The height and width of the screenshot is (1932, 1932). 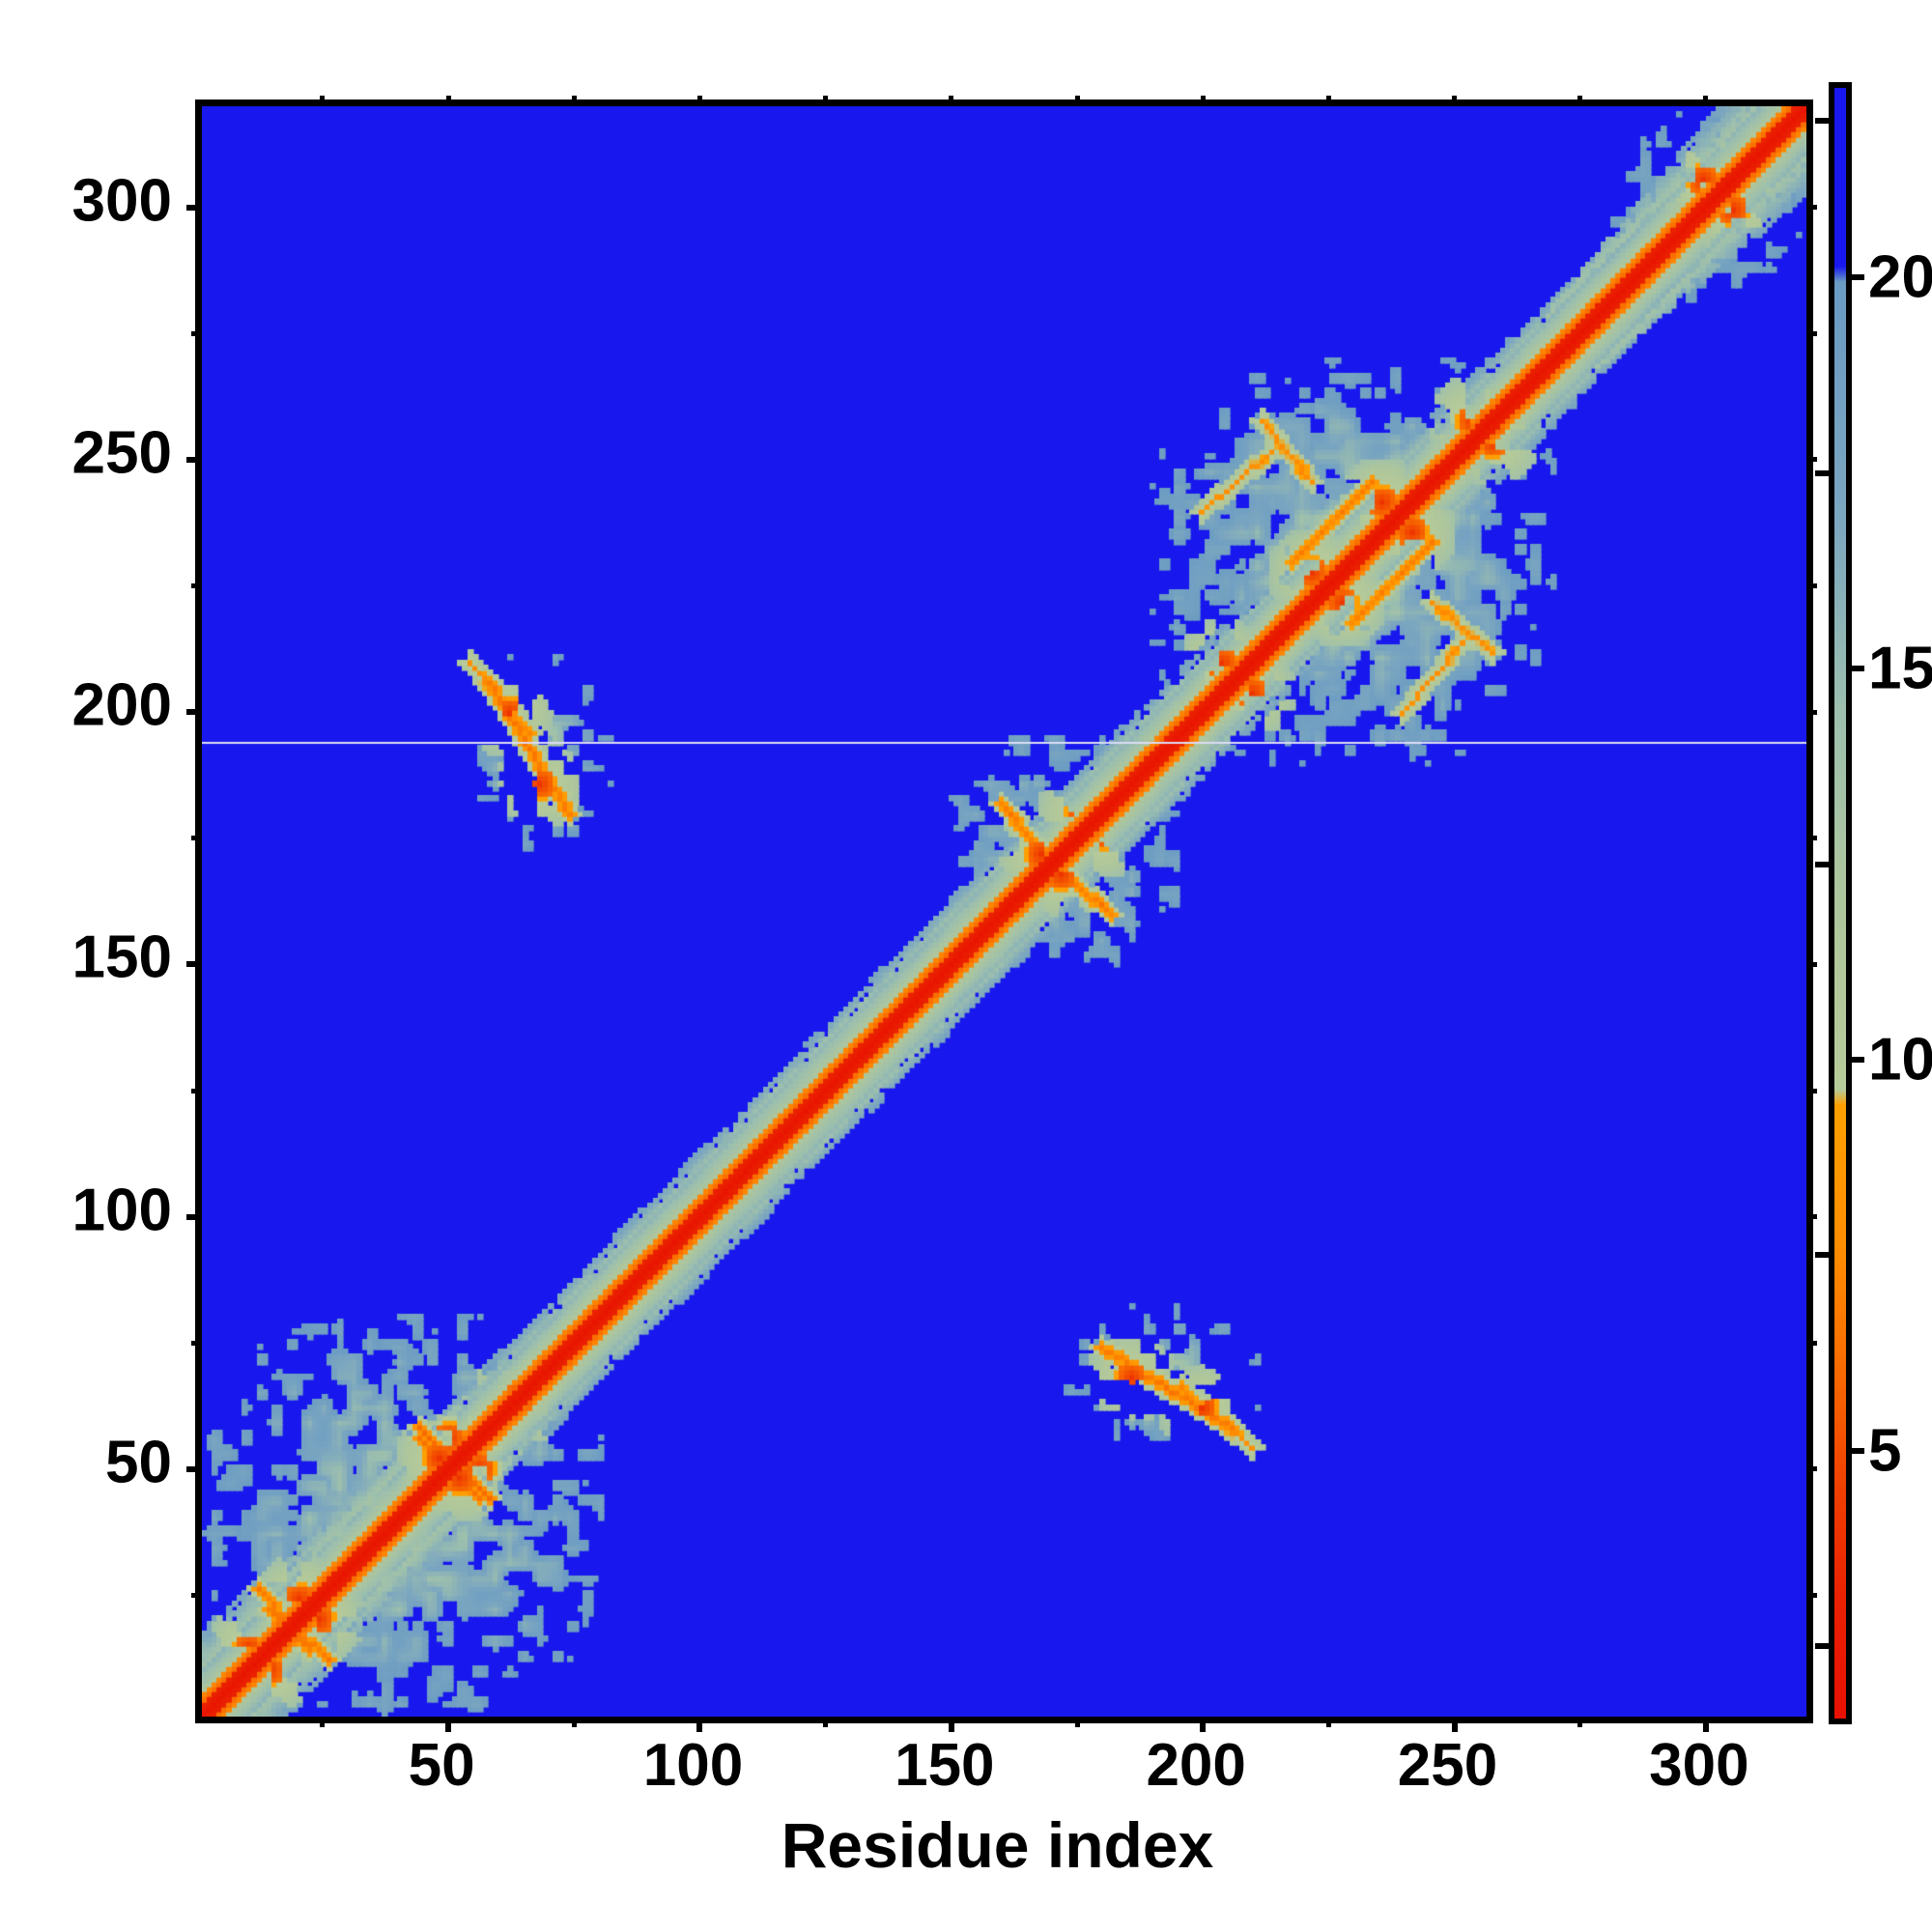 I want to click on x-axis-tick-label-100: 100, so click(x=693, y=1765).